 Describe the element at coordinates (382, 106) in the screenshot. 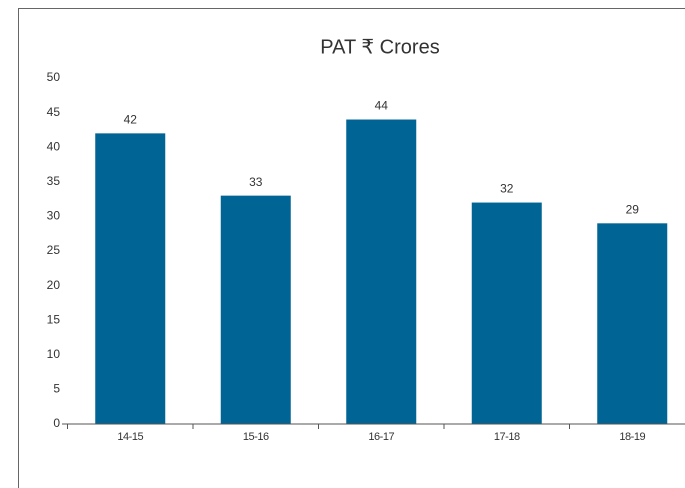

I see `data-label: 44` at that location.